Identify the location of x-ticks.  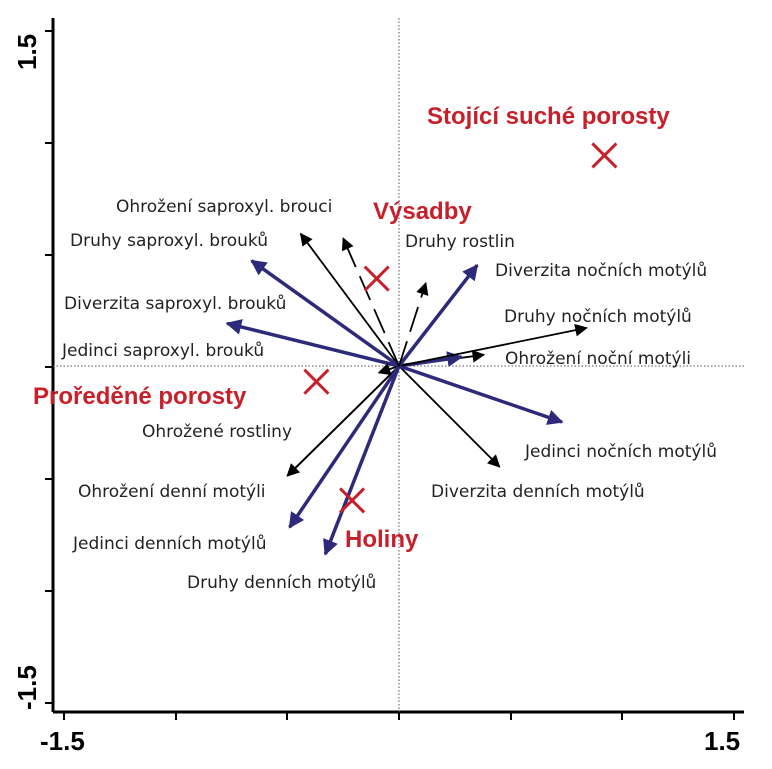
(399, 716).